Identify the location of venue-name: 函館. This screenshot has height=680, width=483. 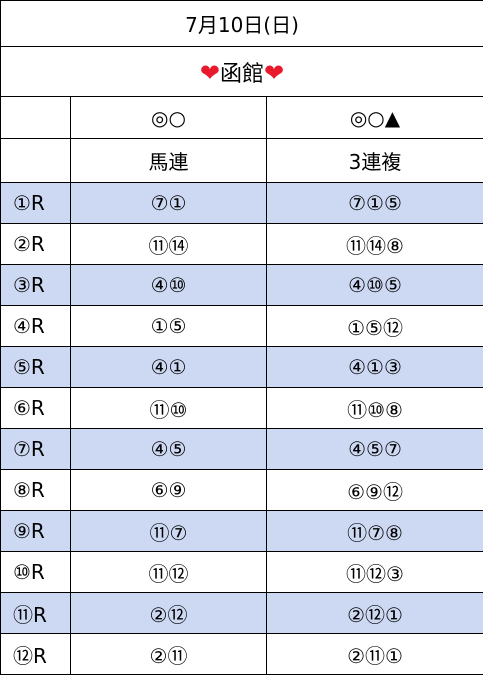
(242, 74).